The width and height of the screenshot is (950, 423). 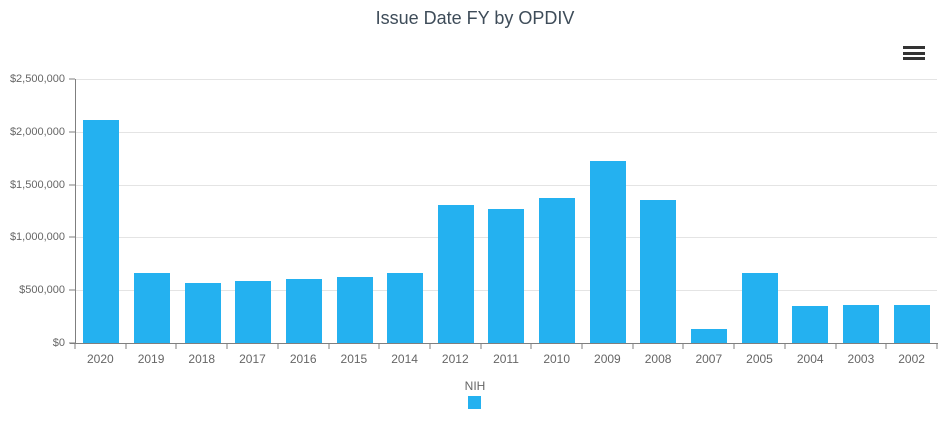 What do you see at coordinates (475, 402) in the screenshot?
I see `legend-swatch` at bounding box center [475, 402].